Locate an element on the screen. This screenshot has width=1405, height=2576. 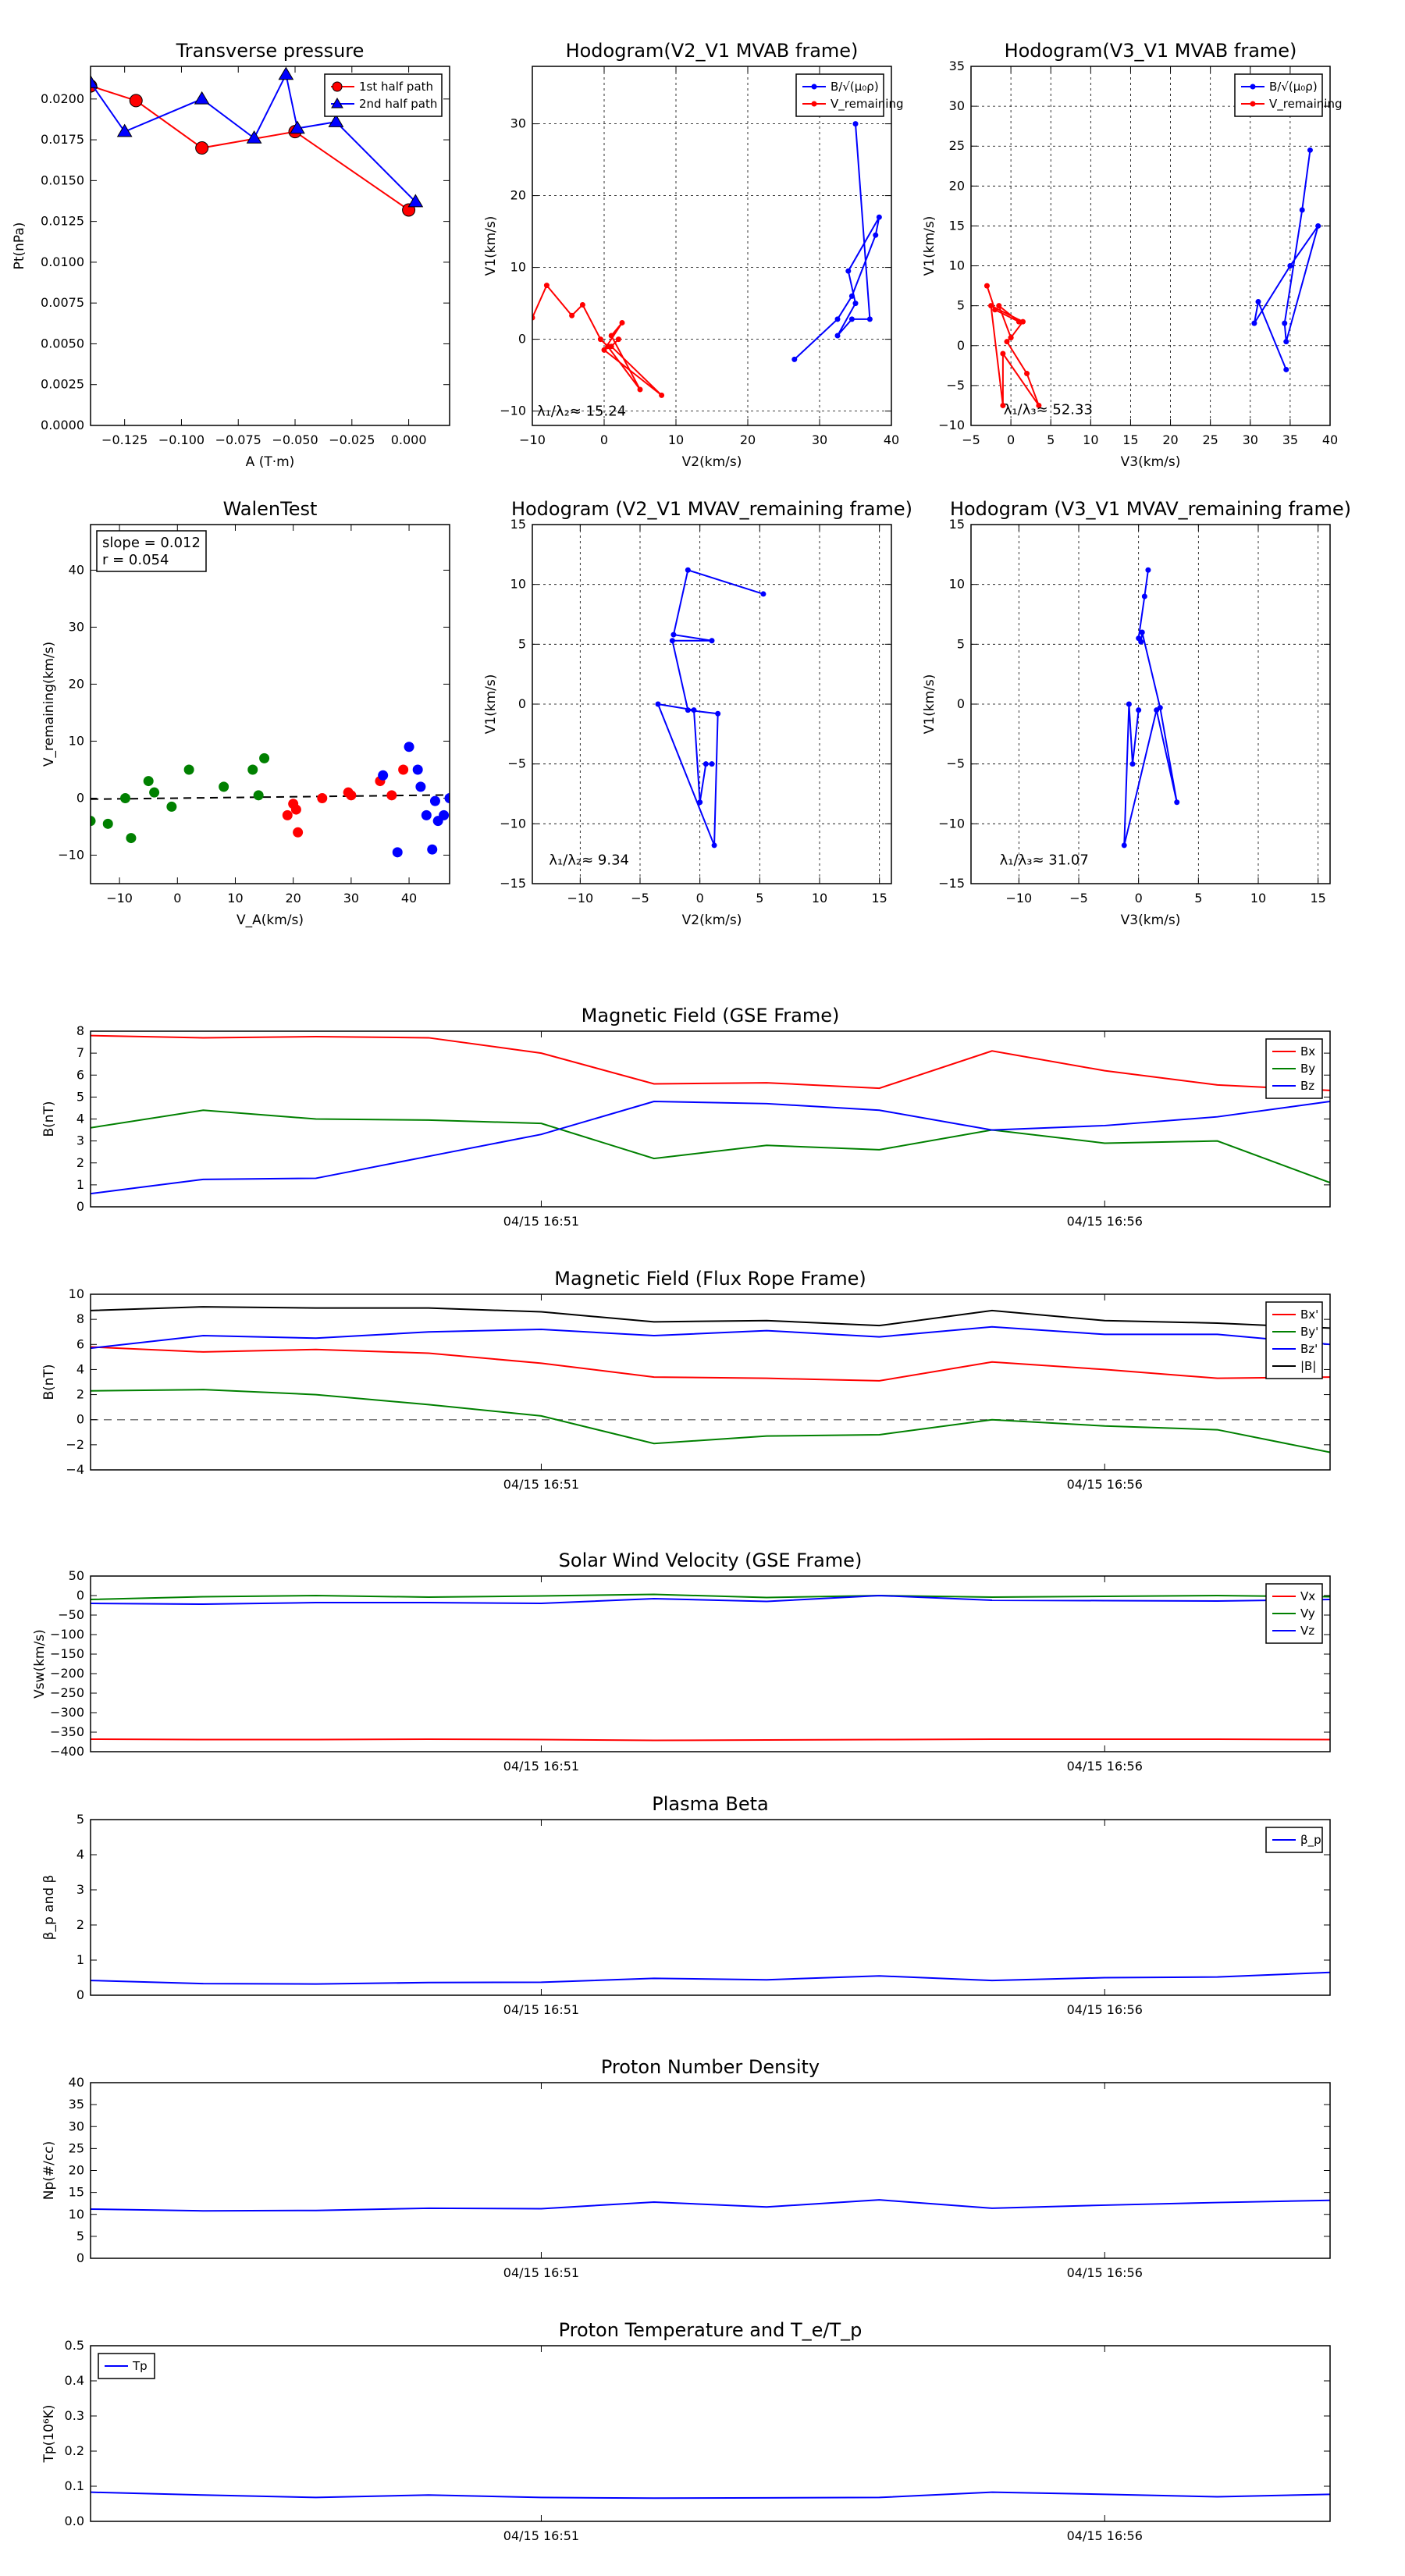
y-tick-label: 15 is located at coordinates (518, 524).